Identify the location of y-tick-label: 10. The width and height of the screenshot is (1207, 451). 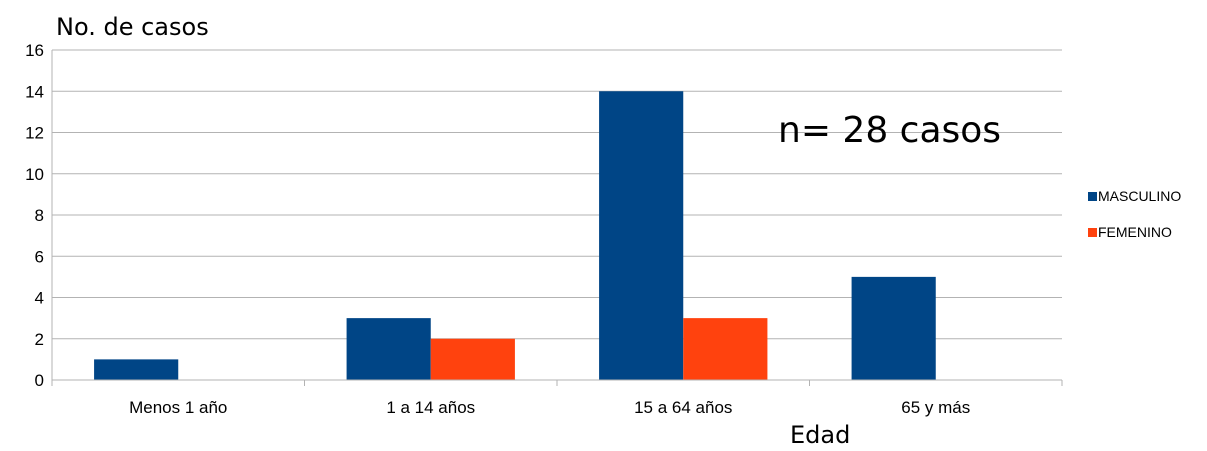
(34, 174).